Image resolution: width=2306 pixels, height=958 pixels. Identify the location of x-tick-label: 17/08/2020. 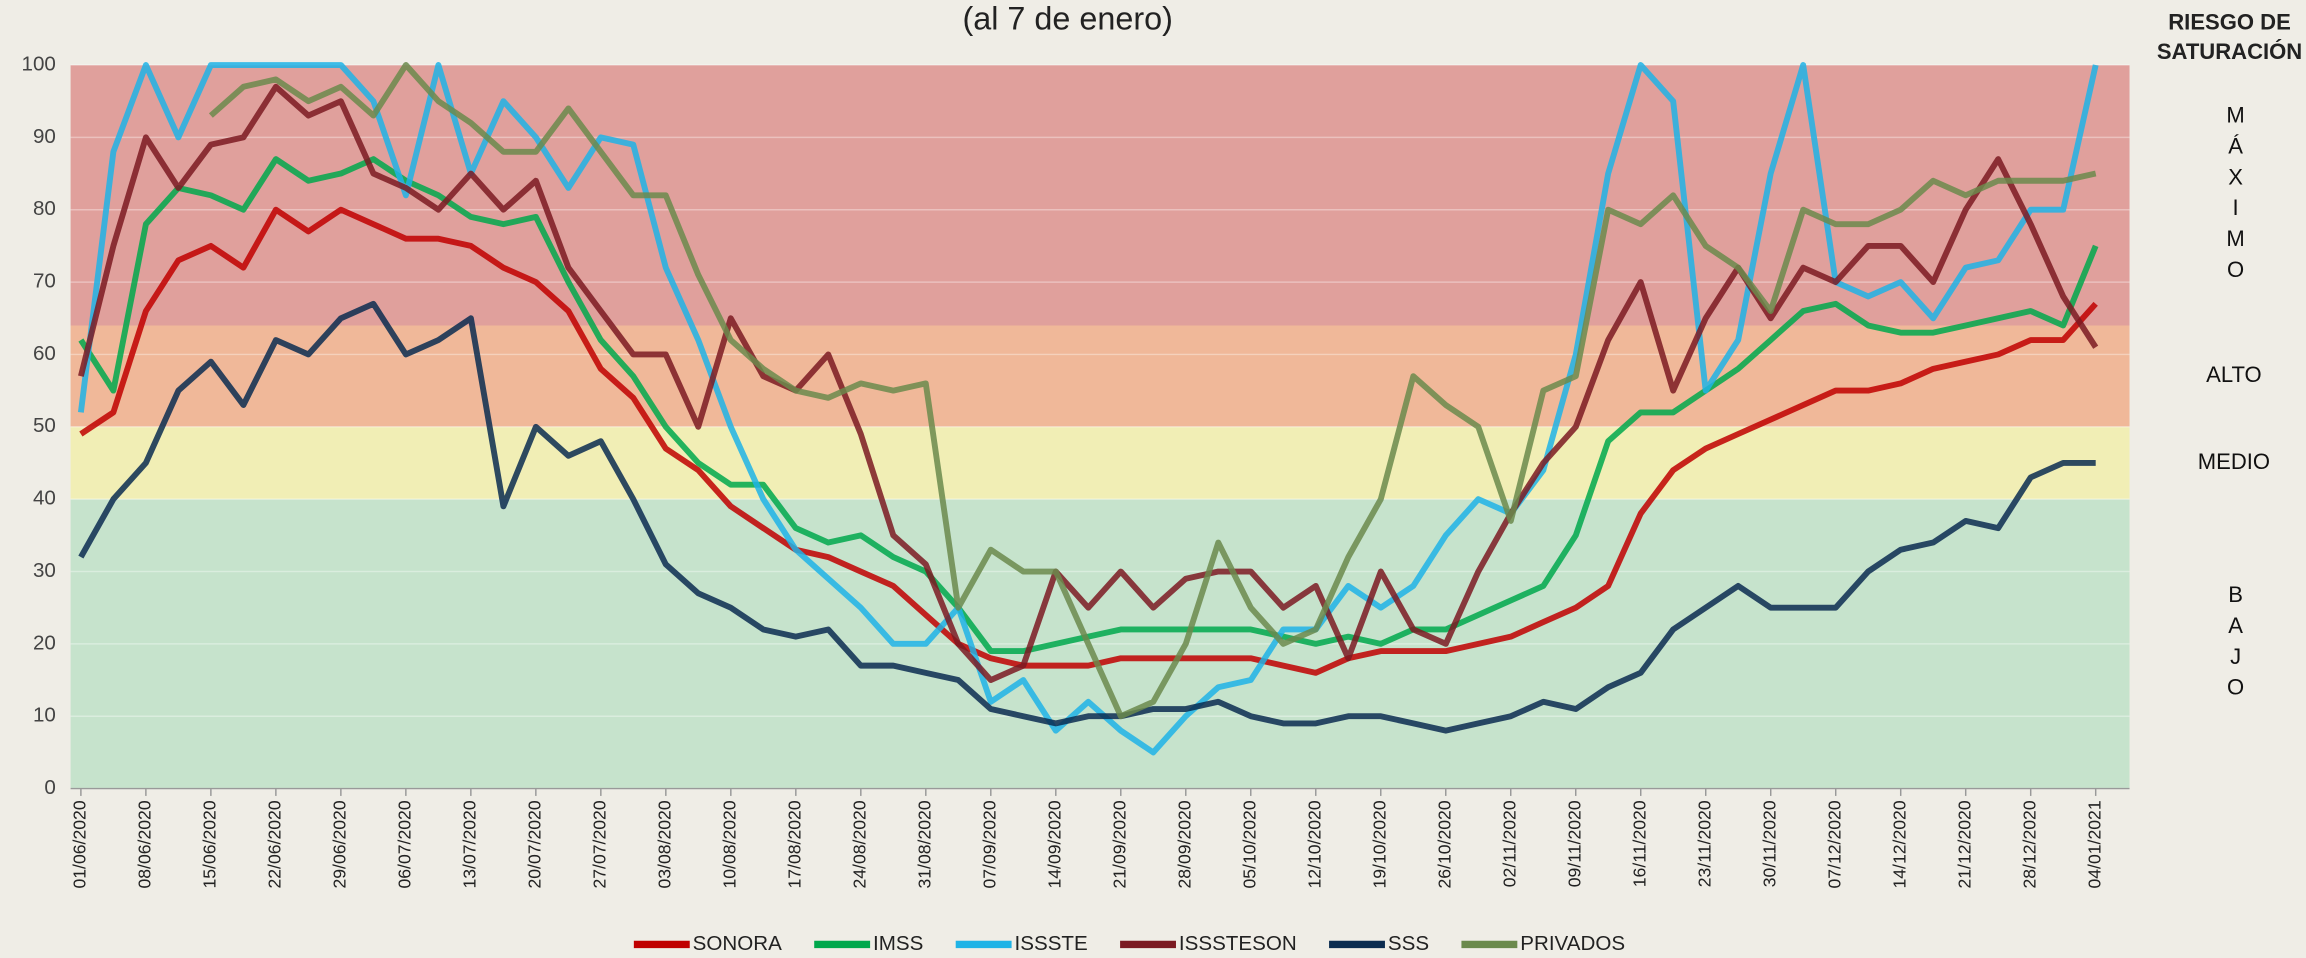
(794, 844).